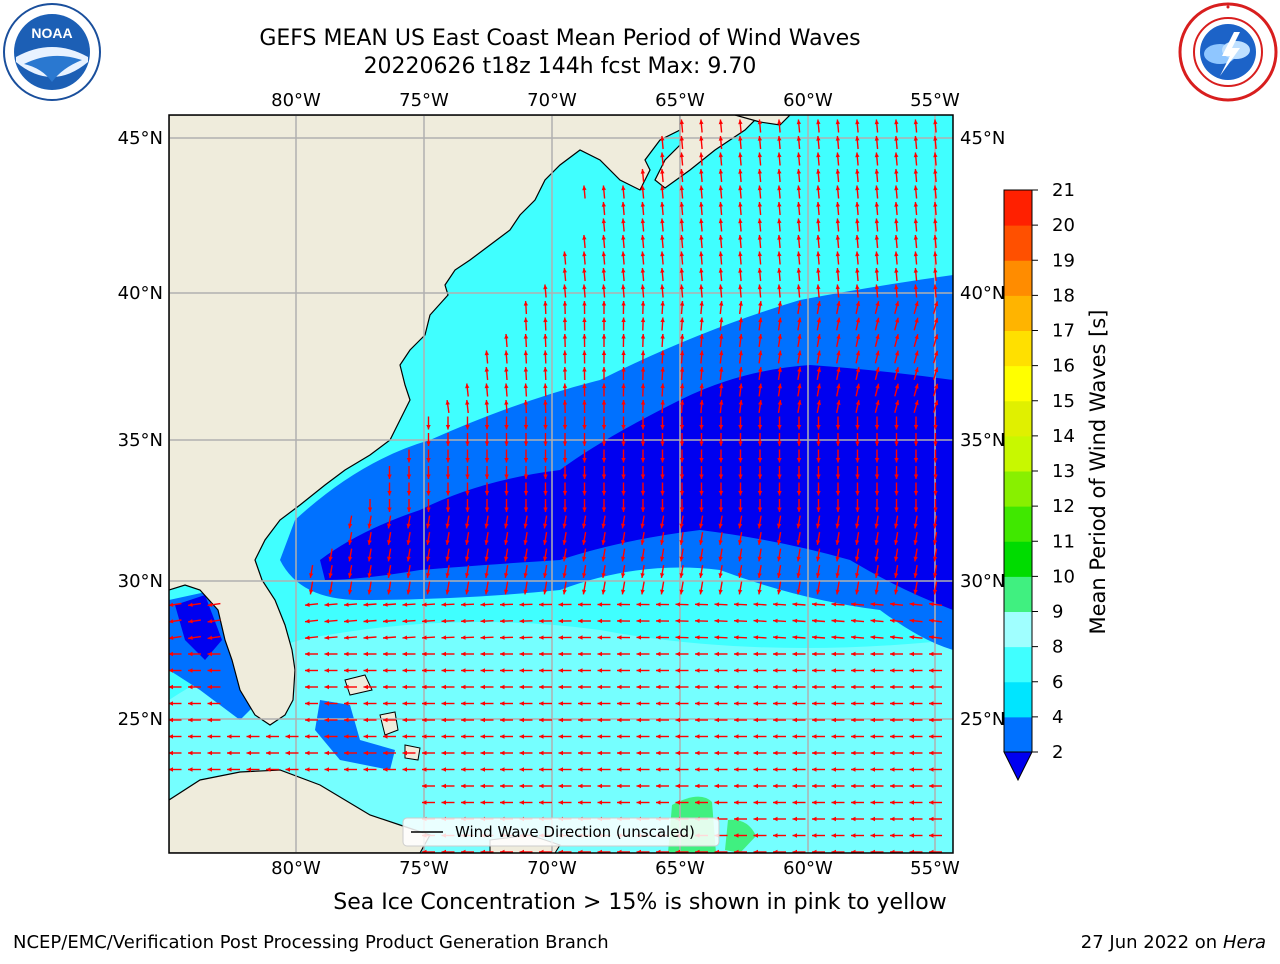  Describe the element at coordinates (982, 581) in the screenshot. I see `lat-label-right: 30°N` at that location.